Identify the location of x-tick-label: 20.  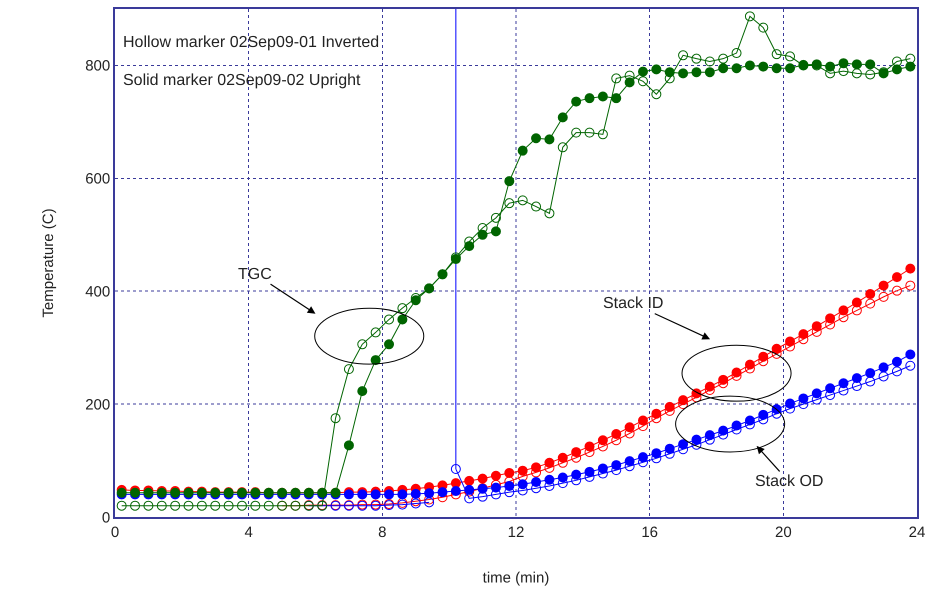
(783, 532).